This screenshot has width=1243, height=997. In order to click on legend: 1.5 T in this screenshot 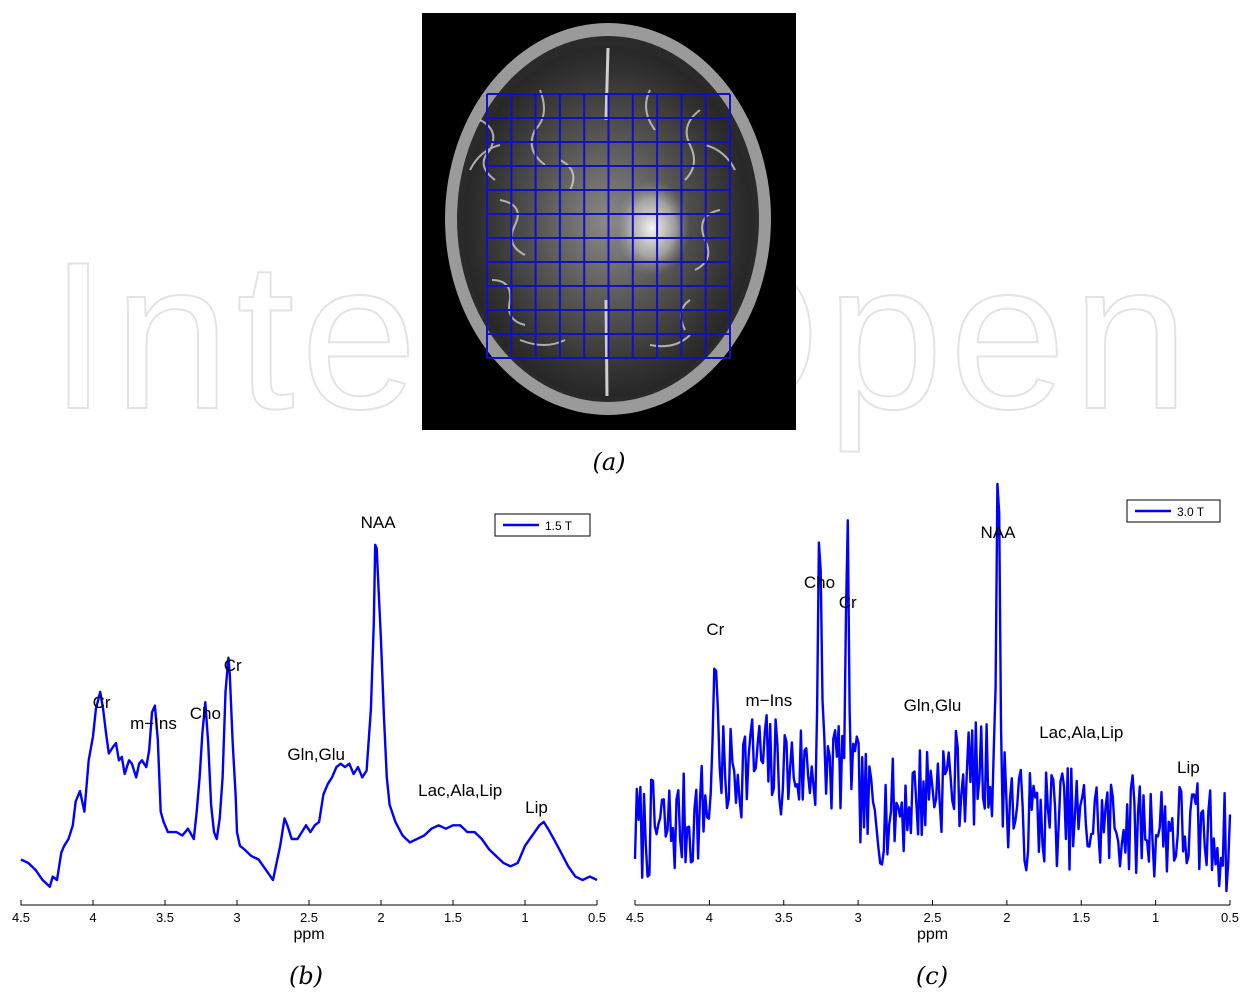, I will do `click(542, 525)`.